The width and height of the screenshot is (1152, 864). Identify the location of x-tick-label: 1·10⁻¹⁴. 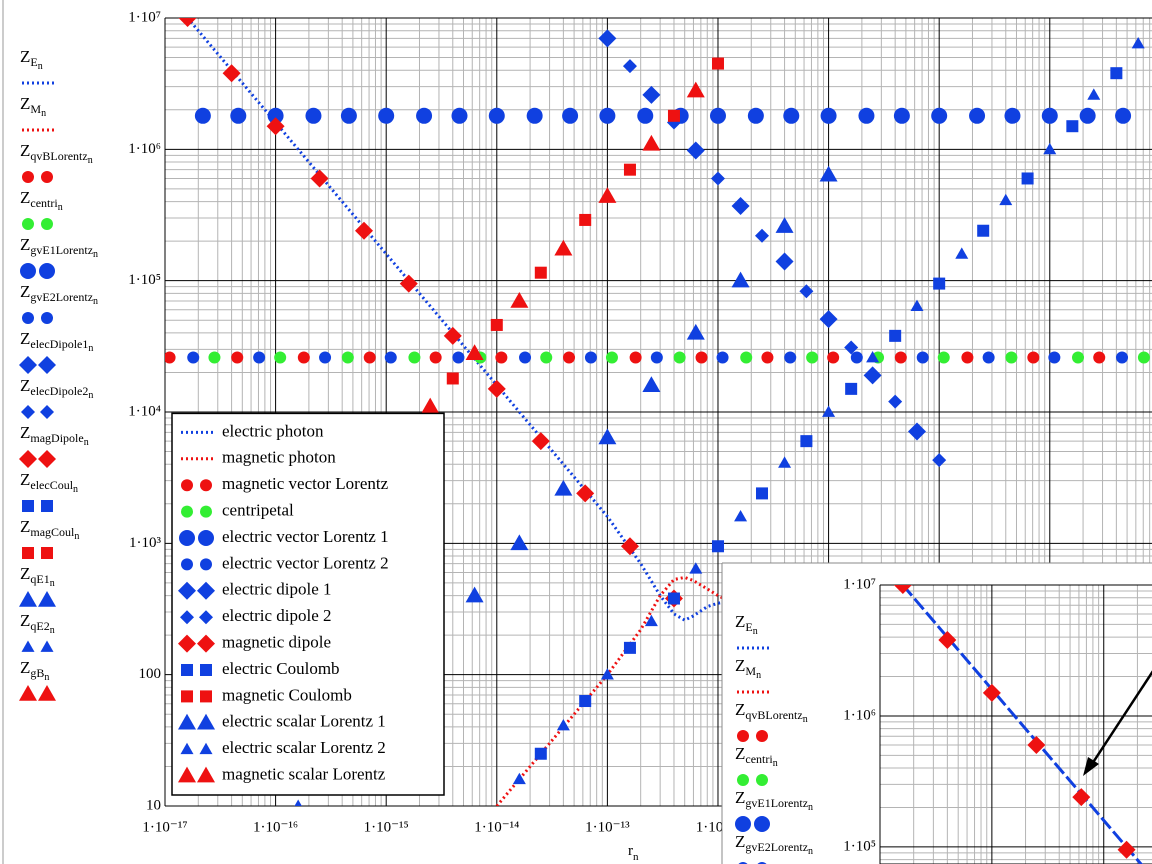
(496, 827).